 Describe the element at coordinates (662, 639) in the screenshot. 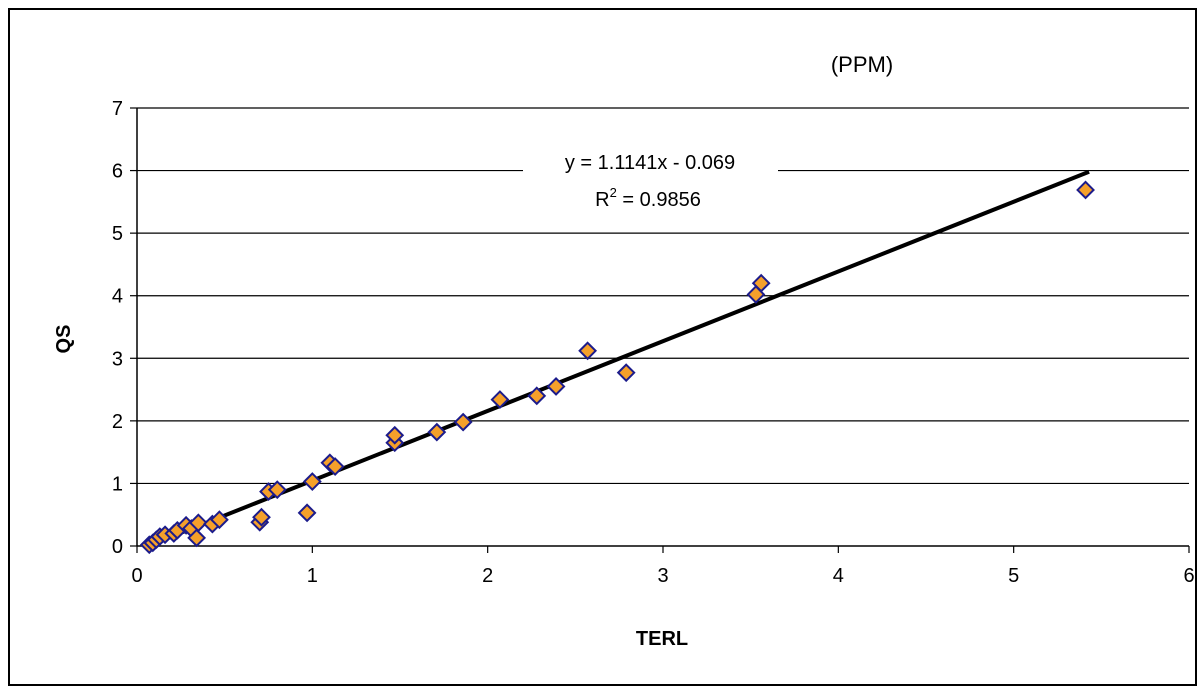

I see `x-axis-title: TERL` at that location.